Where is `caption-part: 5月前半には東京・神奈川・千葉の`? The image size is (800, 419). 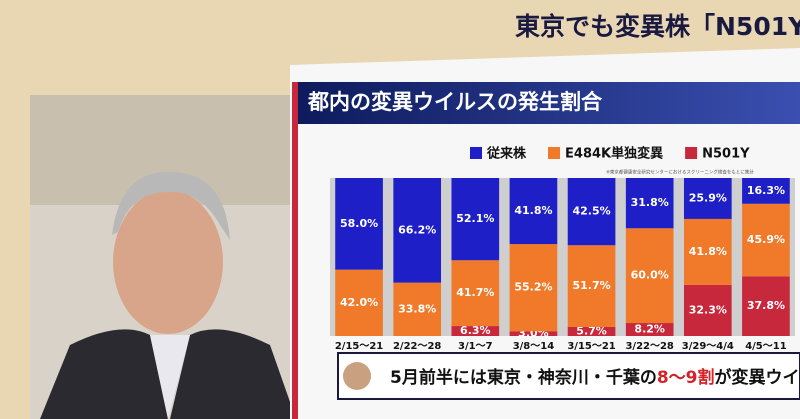
caption-part: 5月前半には東京・神奈川・千葉の is located at coordinates (523, 377).